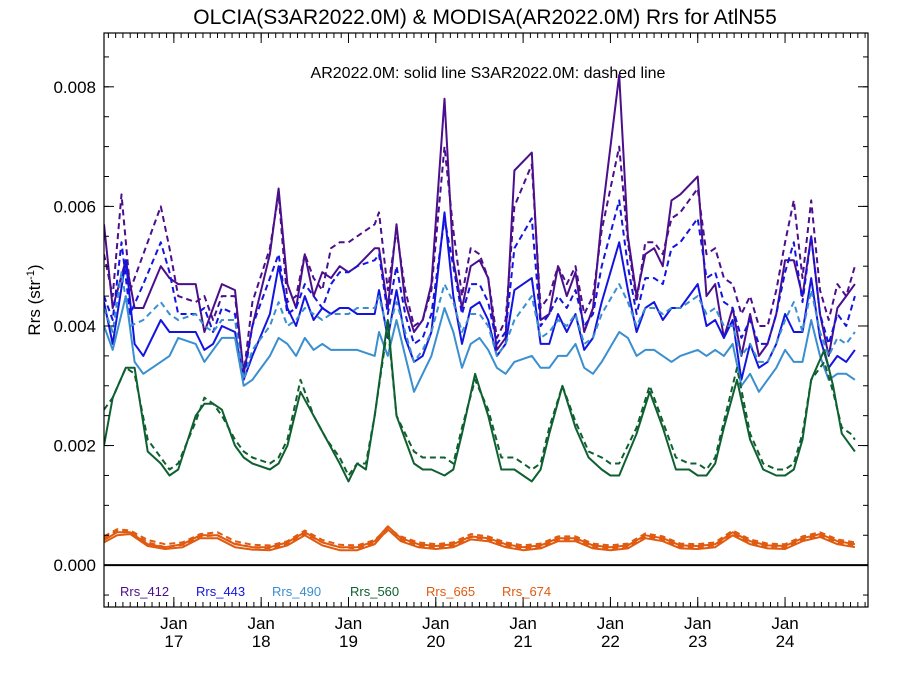  I want to click on series-line-rrs-674-dashed, so click(480, 539).